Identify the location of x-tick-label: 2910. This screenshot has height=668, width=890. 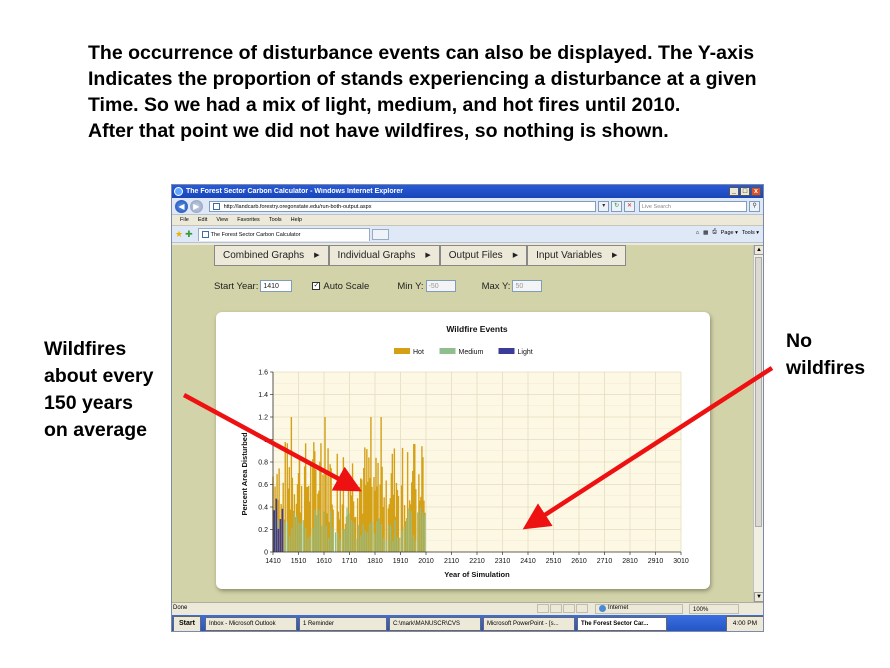
(656, 561).